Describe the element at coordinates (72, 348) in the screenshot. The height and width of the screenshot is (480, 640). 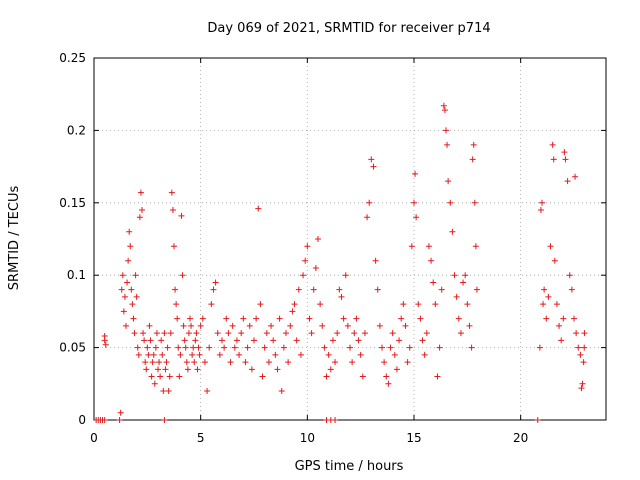
I see `y-tick-label: 0.05` at that location.